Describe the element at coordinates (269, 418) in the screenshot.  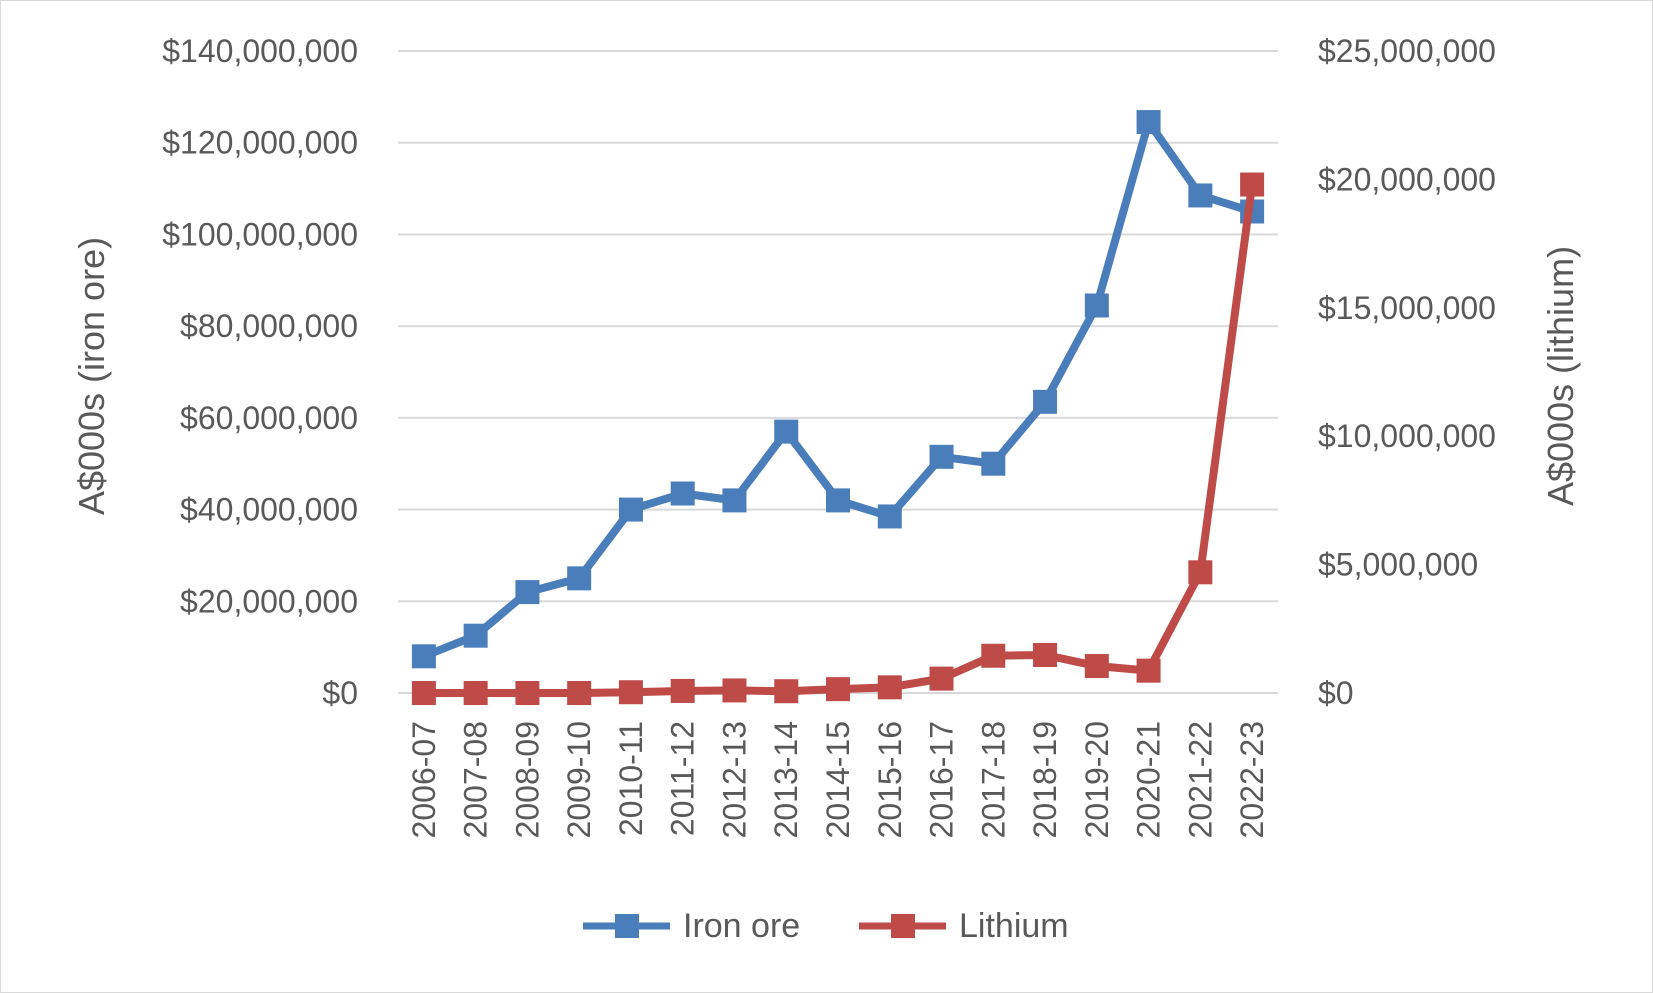
I see `left-tick-label: $60,000,000` at that location.